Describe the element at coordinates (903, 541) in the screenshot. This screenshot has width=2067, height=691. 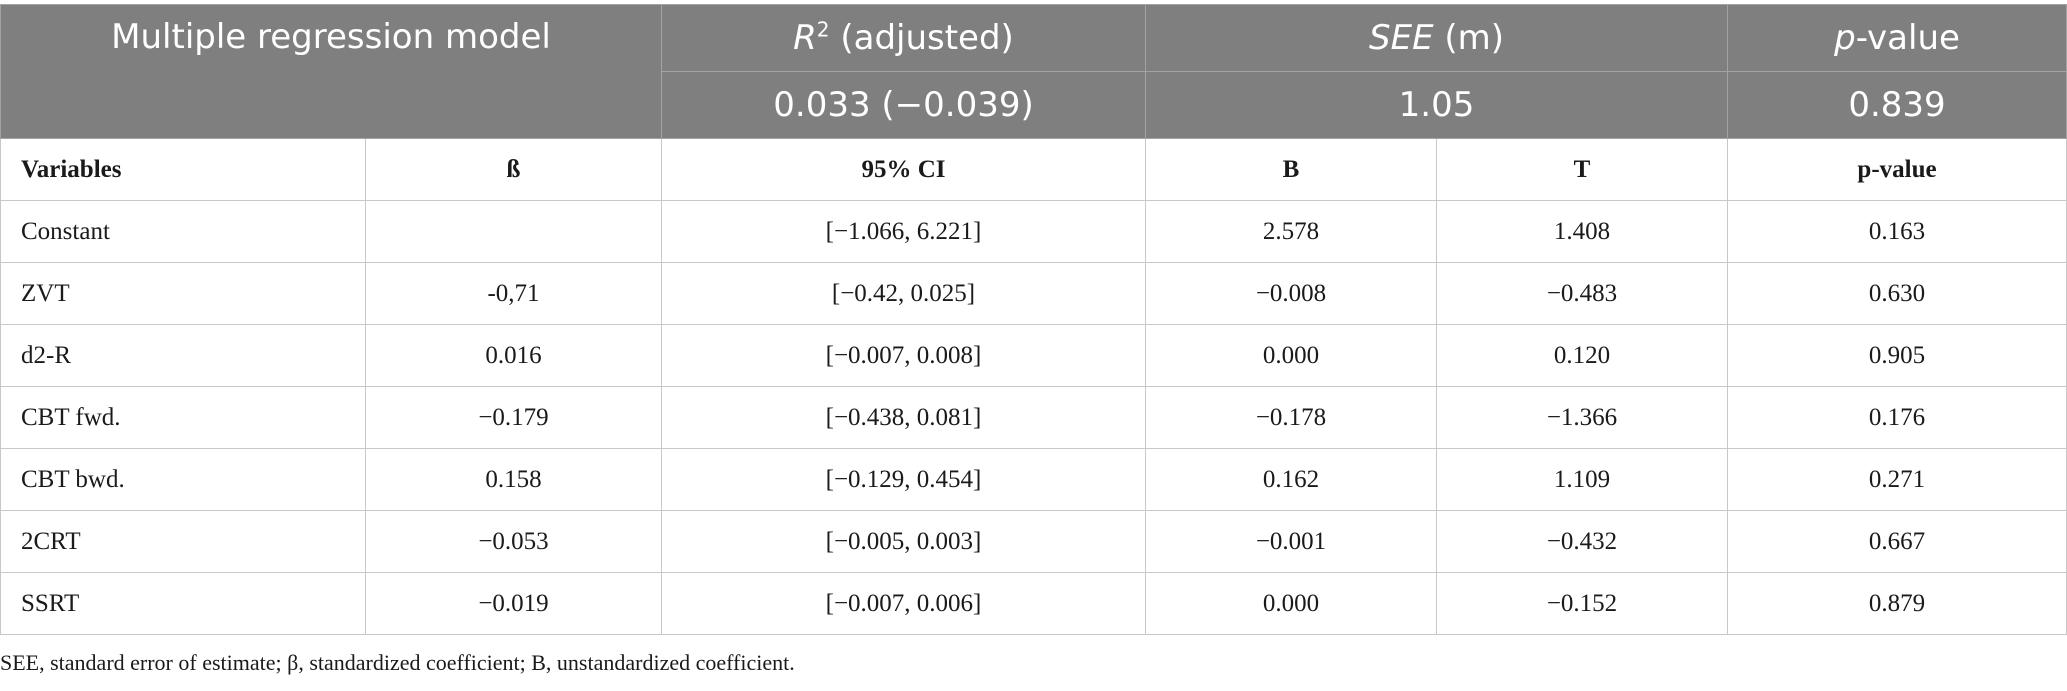
I see `cell-ci: [−0.005, 0.003]` at that location.